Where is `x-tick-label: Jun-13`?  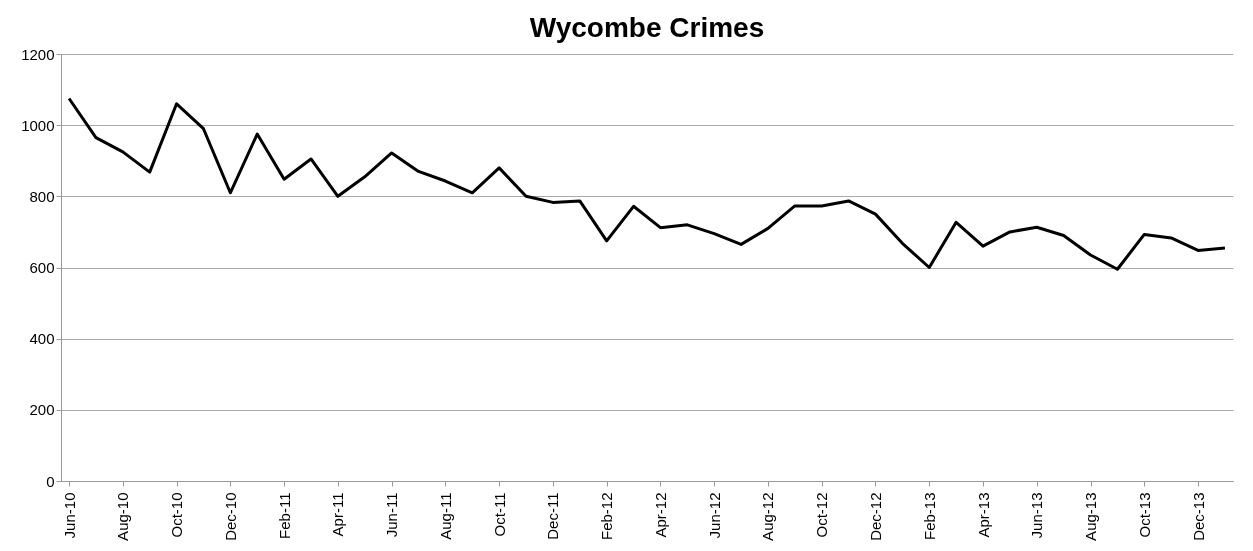
x-tick-label: Jun-13 is located at coordinates (1037, 515).